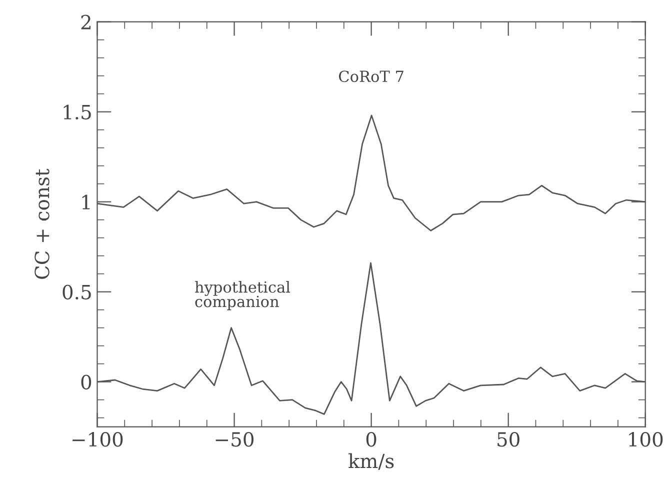 This screenshot has width=666, height=485. What do you see at coordinates (371, 76) in the screenshot?
I see `annotation: CoRoT 7` at bounding box center [371, 76].